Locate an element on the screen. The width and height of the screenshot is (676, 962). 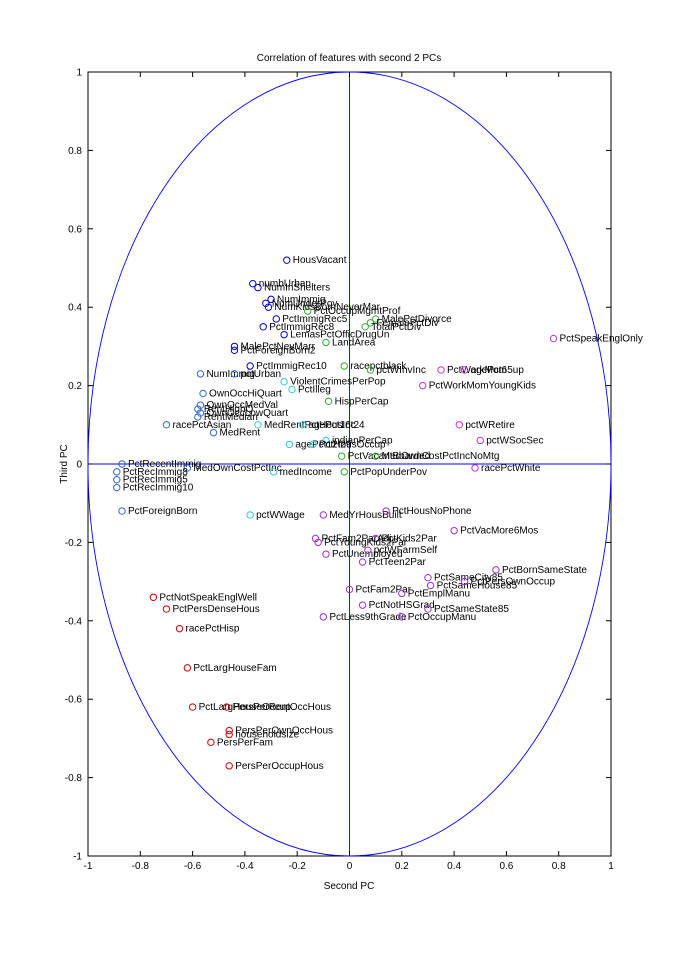
point-label: PctIlleg is located at coordinates (314, 390).